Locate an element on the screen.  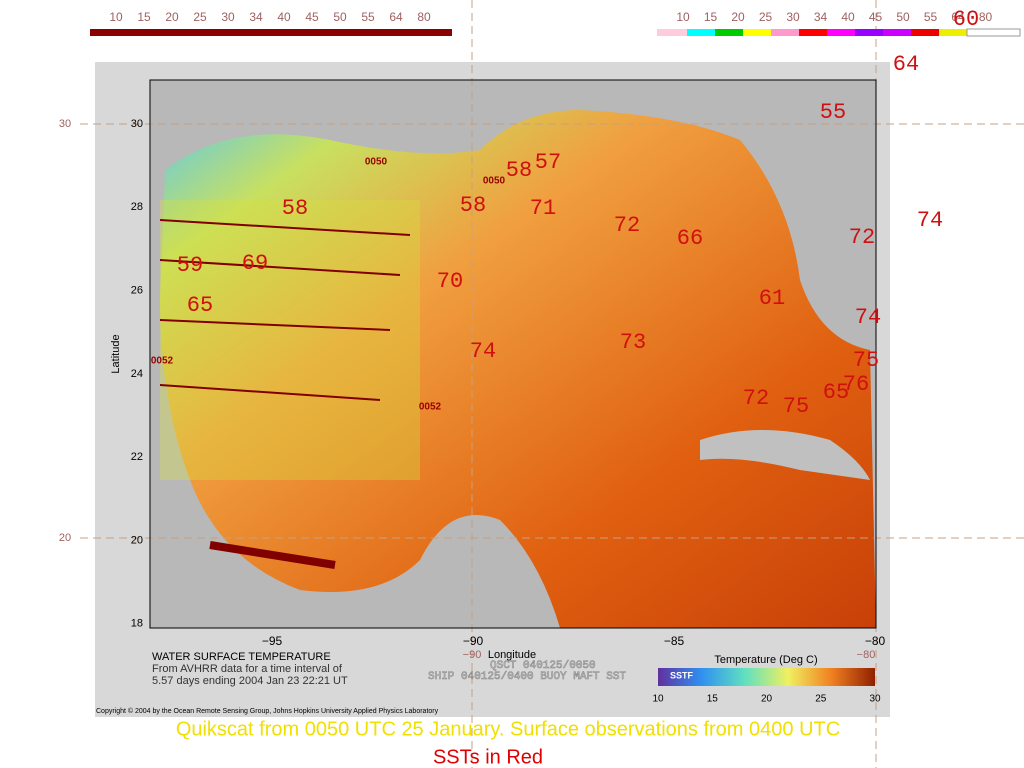
sst-observation: 55 is located at coordinates (833, 112).